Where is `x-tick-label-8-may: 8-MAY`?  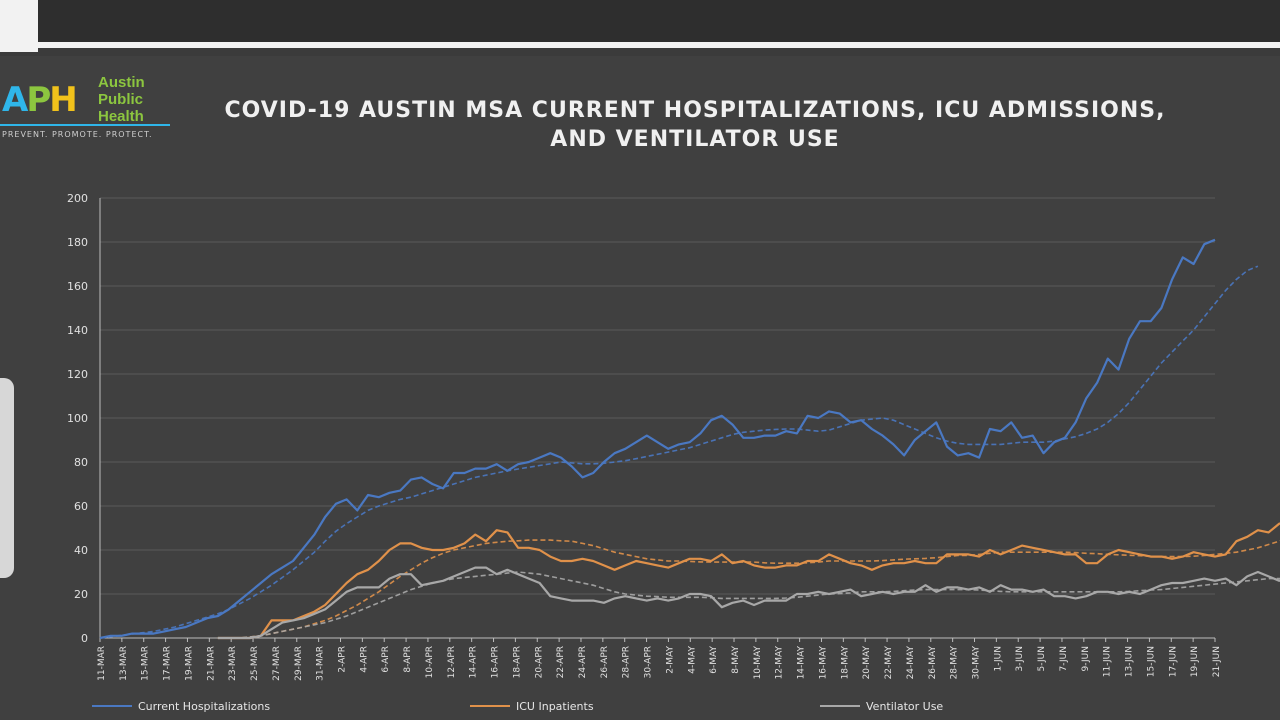
x-tick-label-8-may: 8-MAY is located at coordinates (736, 660).